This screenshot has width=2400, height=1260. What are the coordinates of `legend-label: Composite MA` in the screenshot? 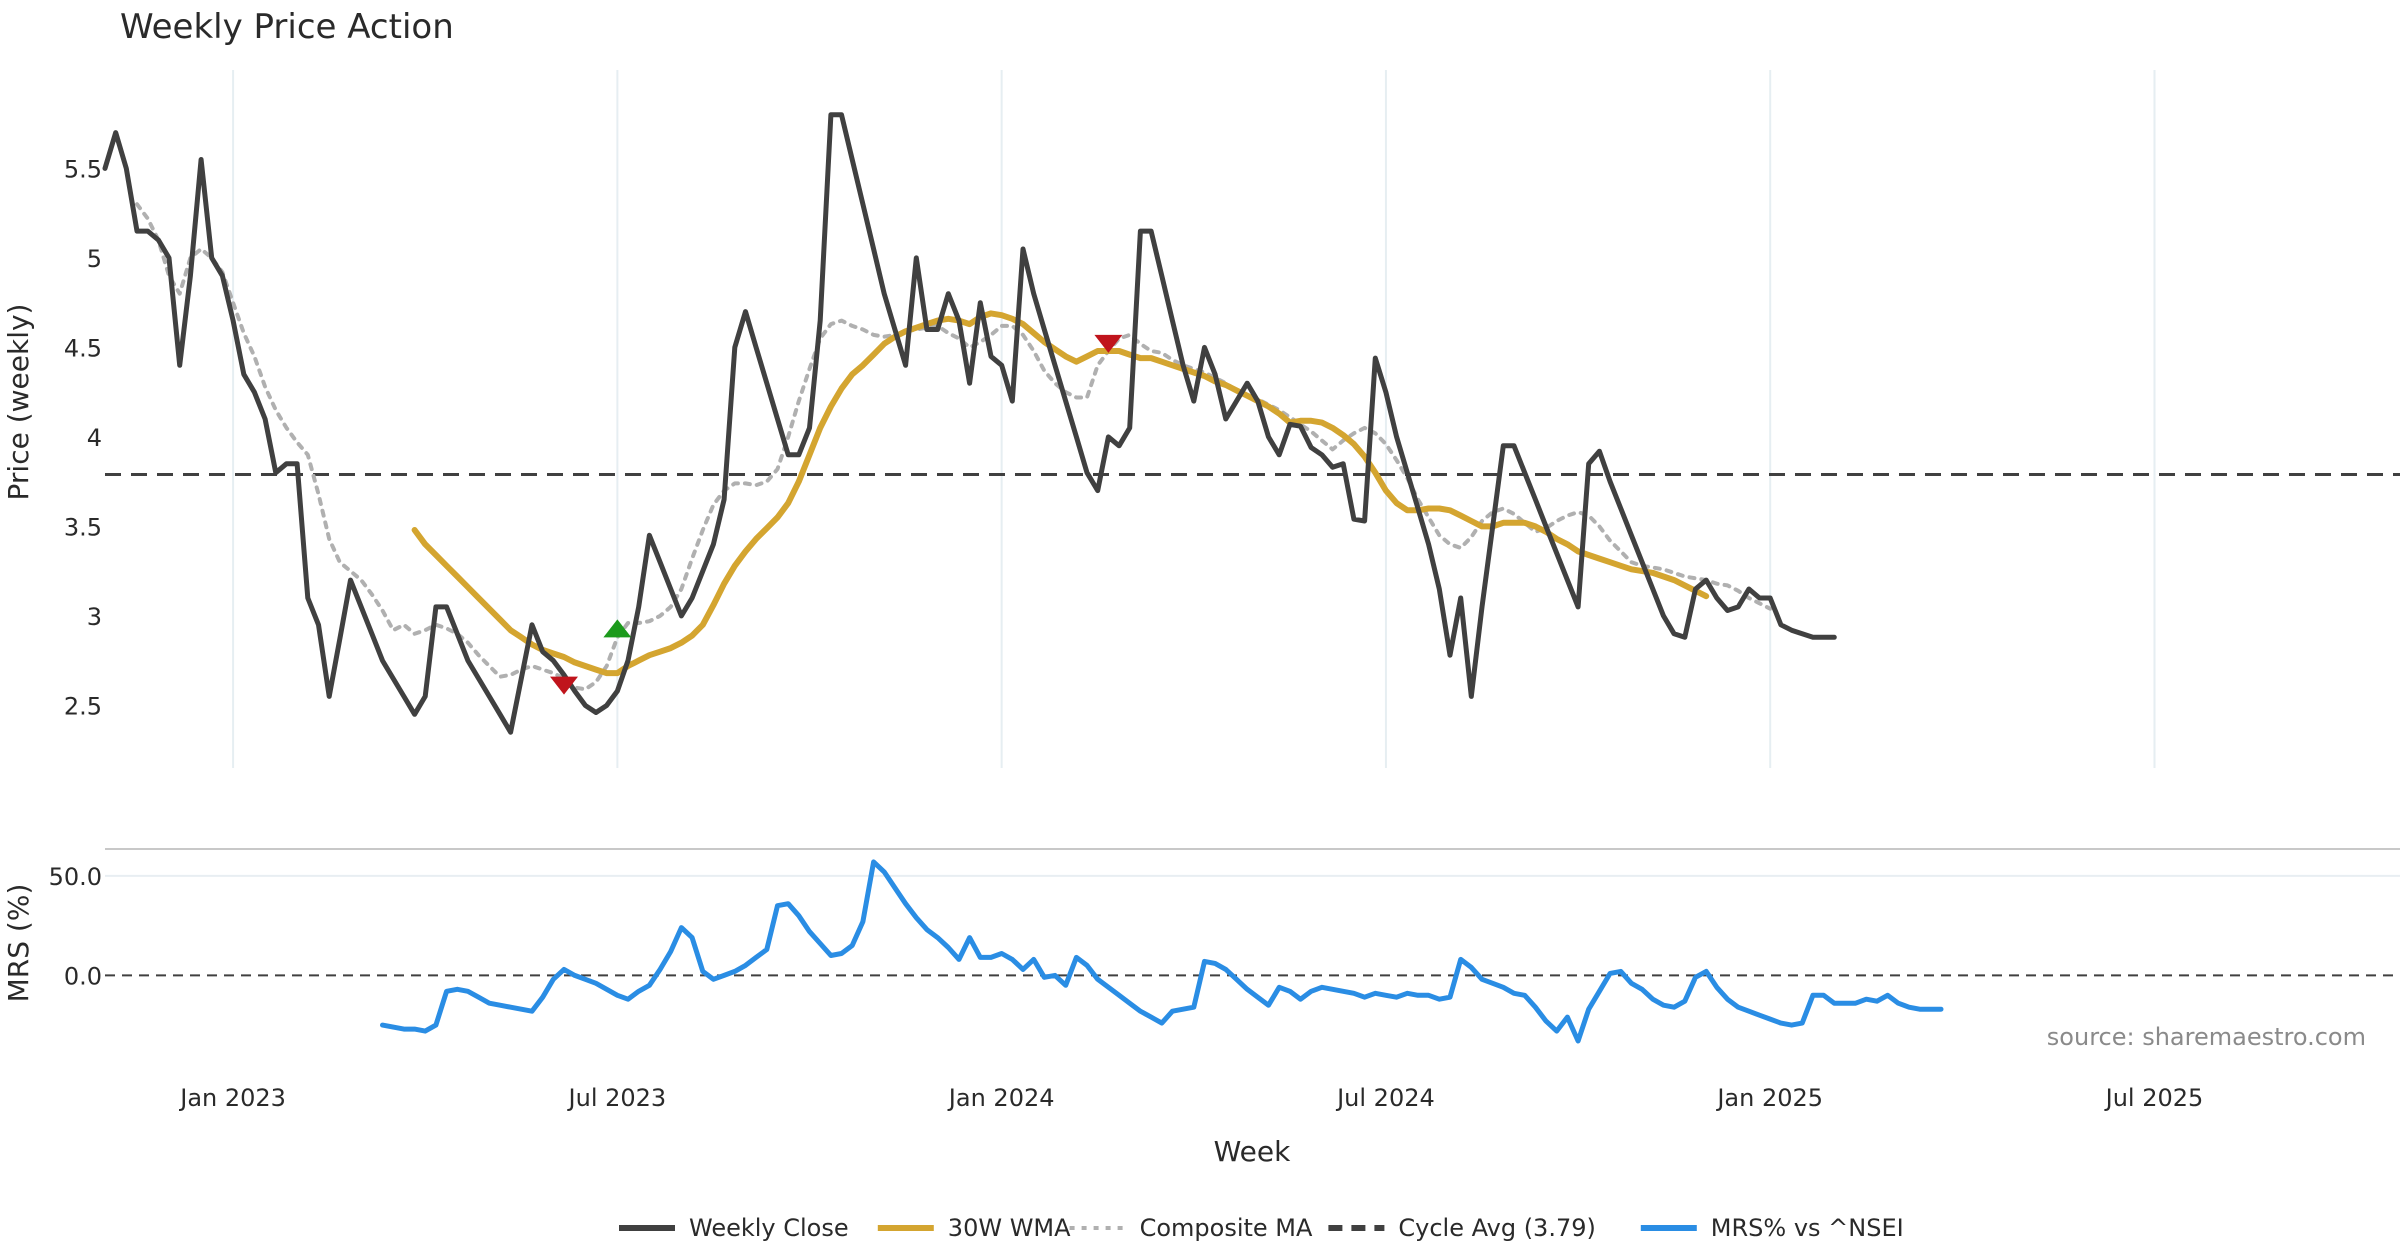 It's located at (1226, 1228).